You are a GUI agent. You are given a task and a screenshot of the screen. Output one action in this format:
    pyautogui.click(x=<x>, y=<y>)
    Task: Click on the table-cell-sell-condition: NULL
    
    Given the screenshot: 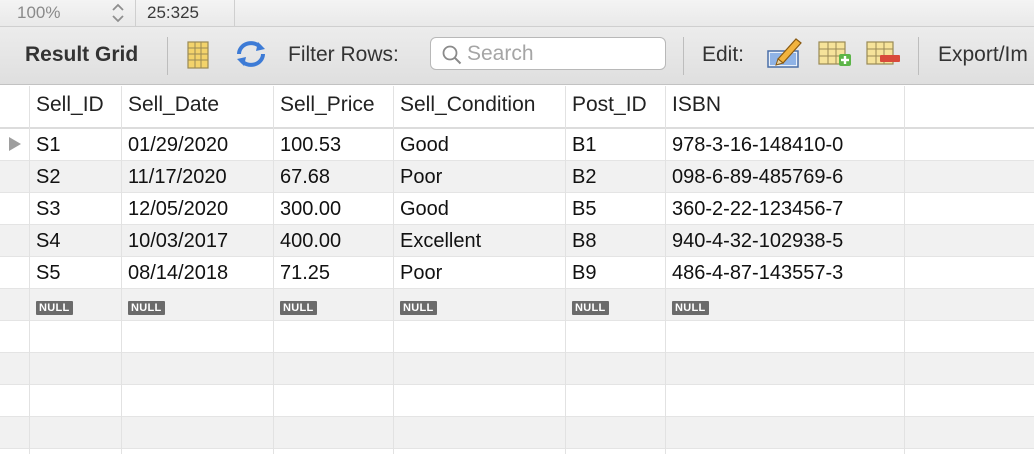 What is the action you would take?
    pyautogui.click(x=415, y=304)
    